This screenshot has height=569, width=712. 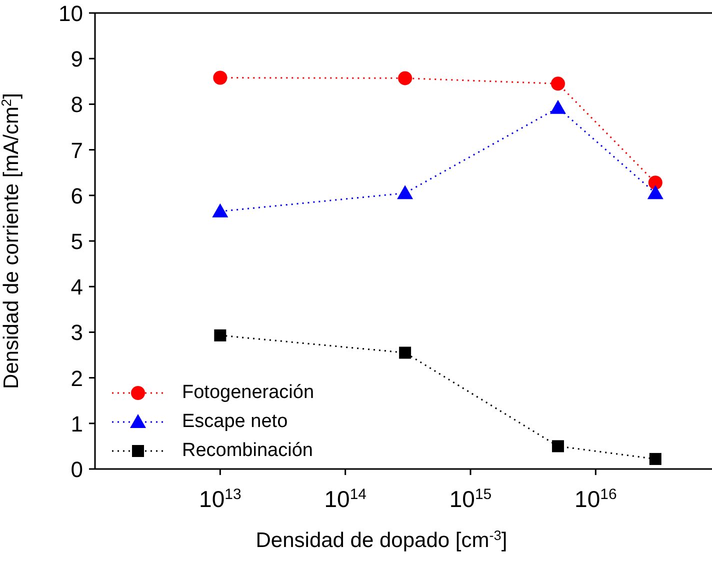 What do you see at coordinates (70, 13) in the screenshot?
I see `y-tick-label: 10` at bounding box center [70, 13].